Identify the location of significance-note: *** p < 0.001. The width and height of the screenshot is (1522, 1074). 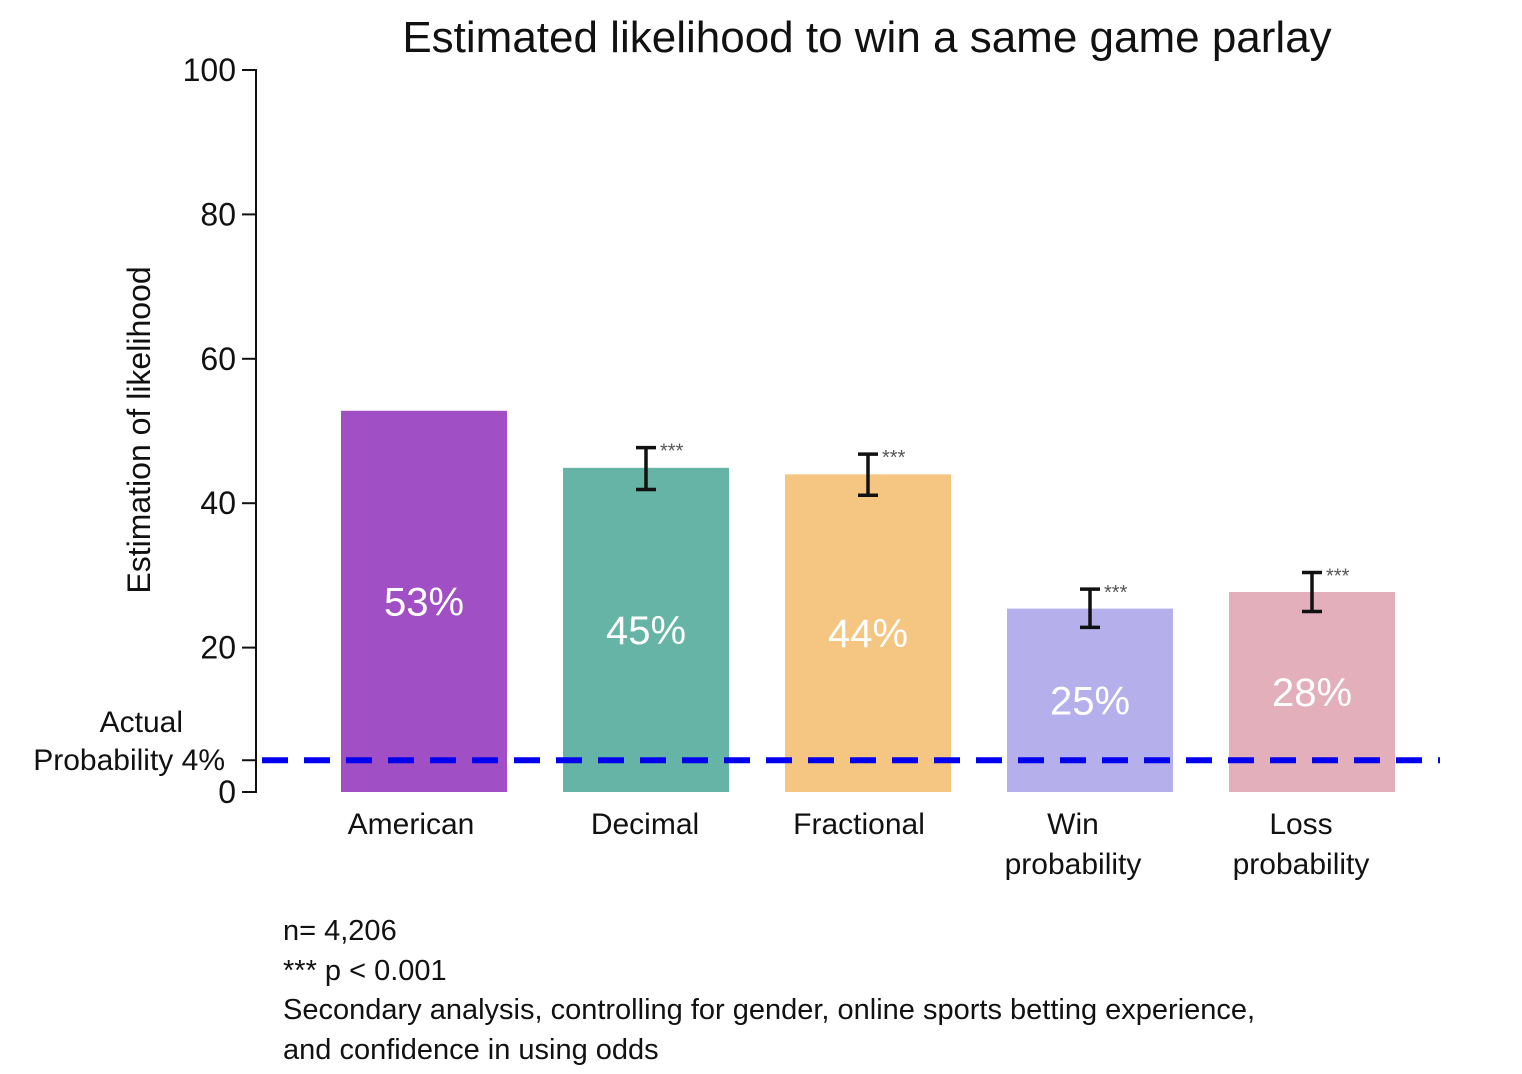
(365, 970).